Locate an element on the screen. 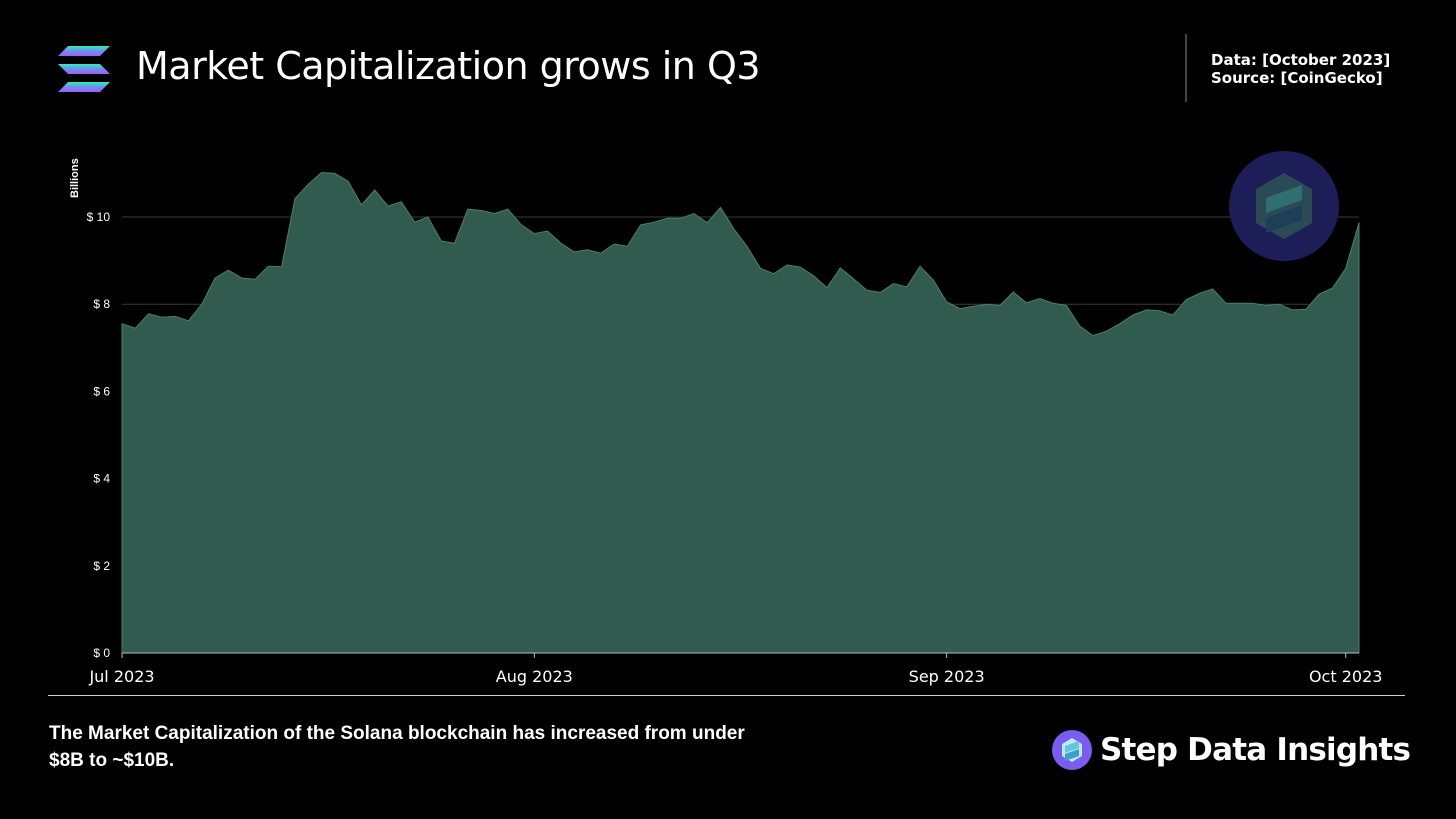  y-tick-label: $ 10 is located at coordinates (99, 217).